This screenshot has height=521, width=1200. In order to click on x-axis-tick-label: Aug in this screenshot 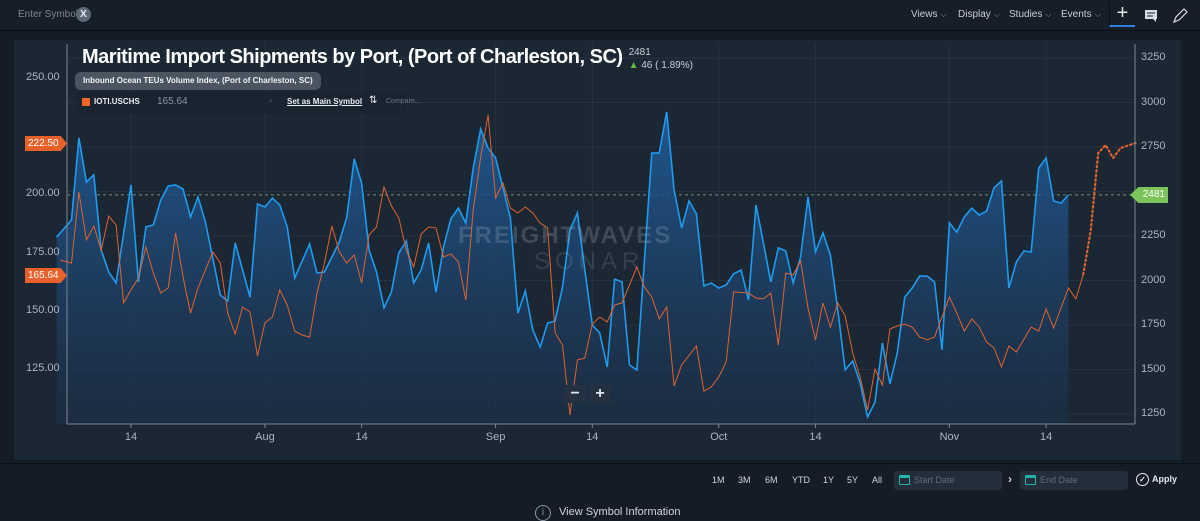, I will do `click(265, 437)`.